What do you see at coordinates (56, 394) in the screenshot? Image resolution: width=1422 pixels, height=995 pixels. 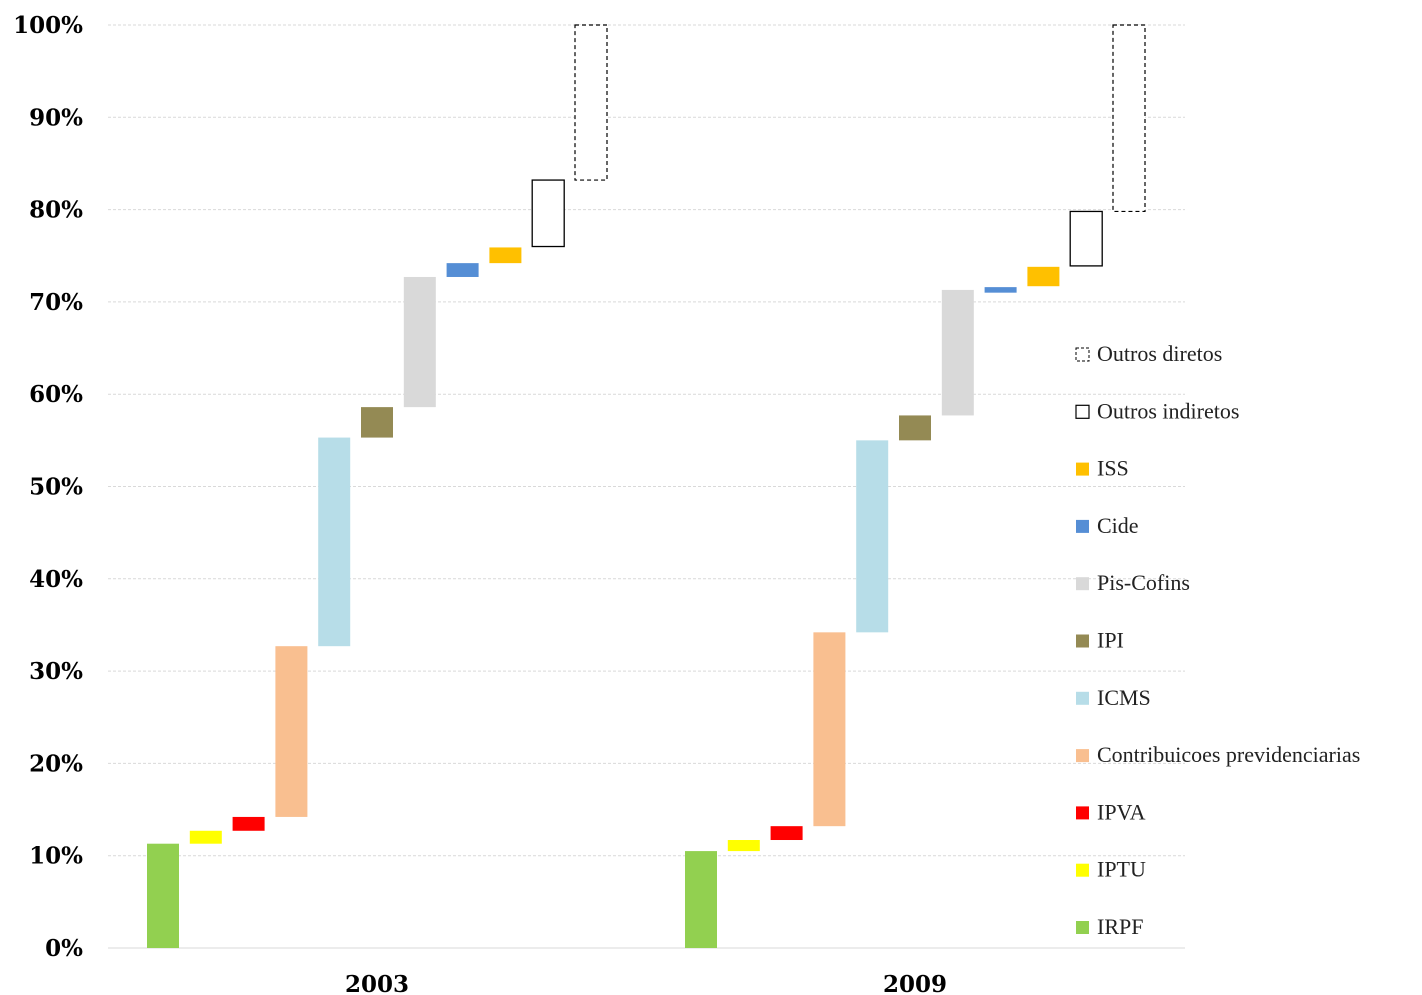 I see `y-tick-label: 60%` at bounding box center [56, 394].